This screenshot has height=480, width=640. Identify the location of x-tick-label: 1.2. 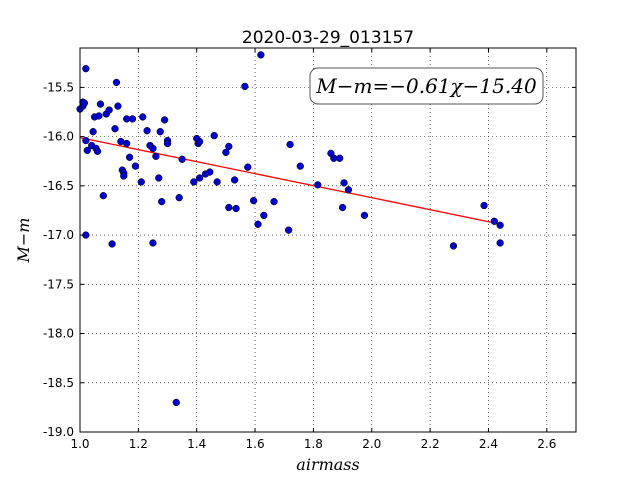
(138, 444).